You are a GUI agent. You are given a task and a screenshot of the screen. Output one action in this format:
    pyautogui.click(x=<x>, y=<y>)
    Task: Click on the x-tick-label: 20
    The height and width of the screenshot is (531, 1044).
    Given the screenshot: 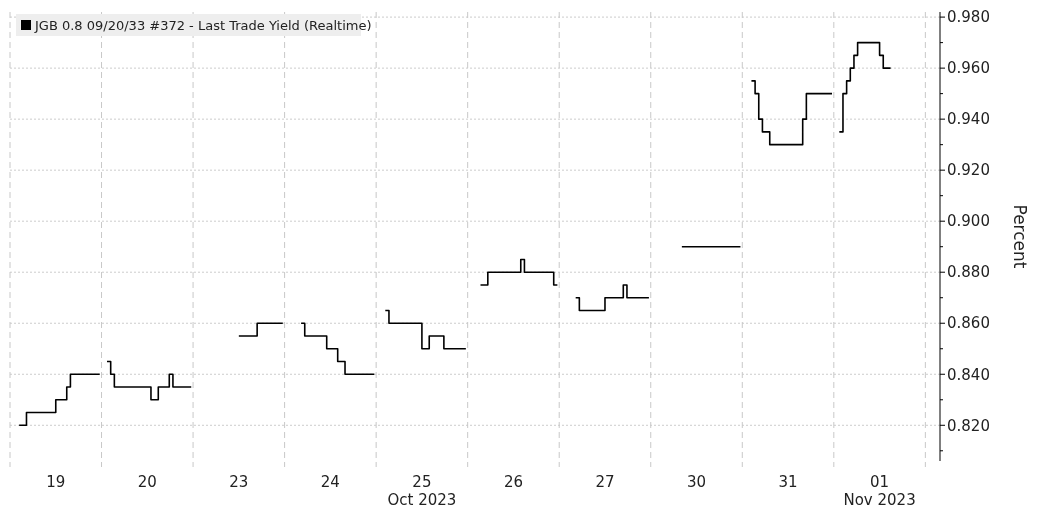 What is the action you would take?
    pyautogui.click(x=147, y=482)
    